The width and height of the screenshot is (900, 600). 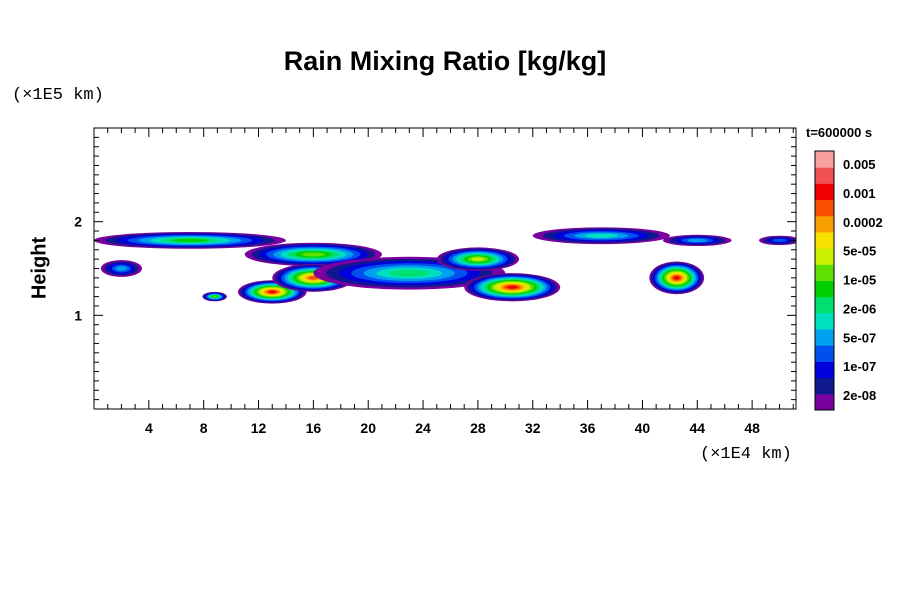 I want to click on colorbar-label: 1e-05, so click(x=859, y=280).